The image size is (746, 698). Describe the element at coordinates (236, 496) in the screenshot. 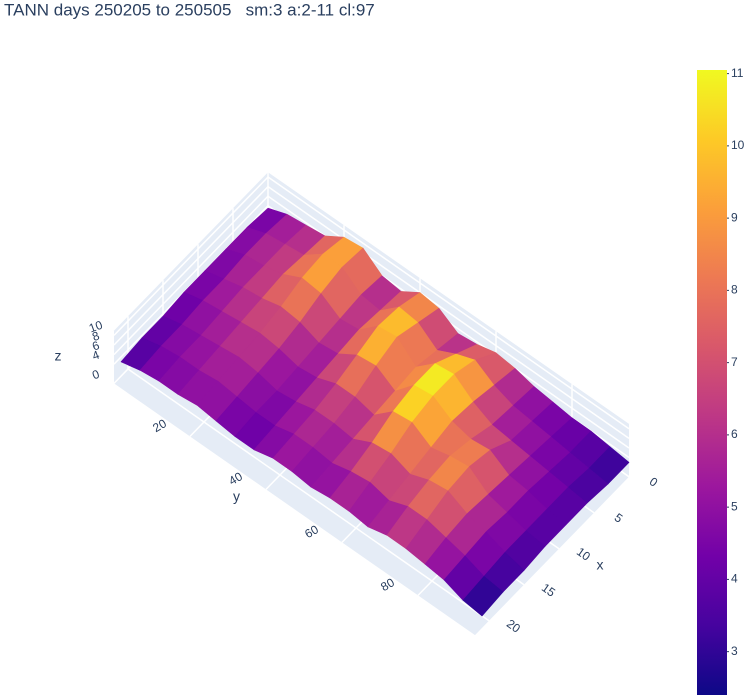

I see `y-axis-title: y` at that location.